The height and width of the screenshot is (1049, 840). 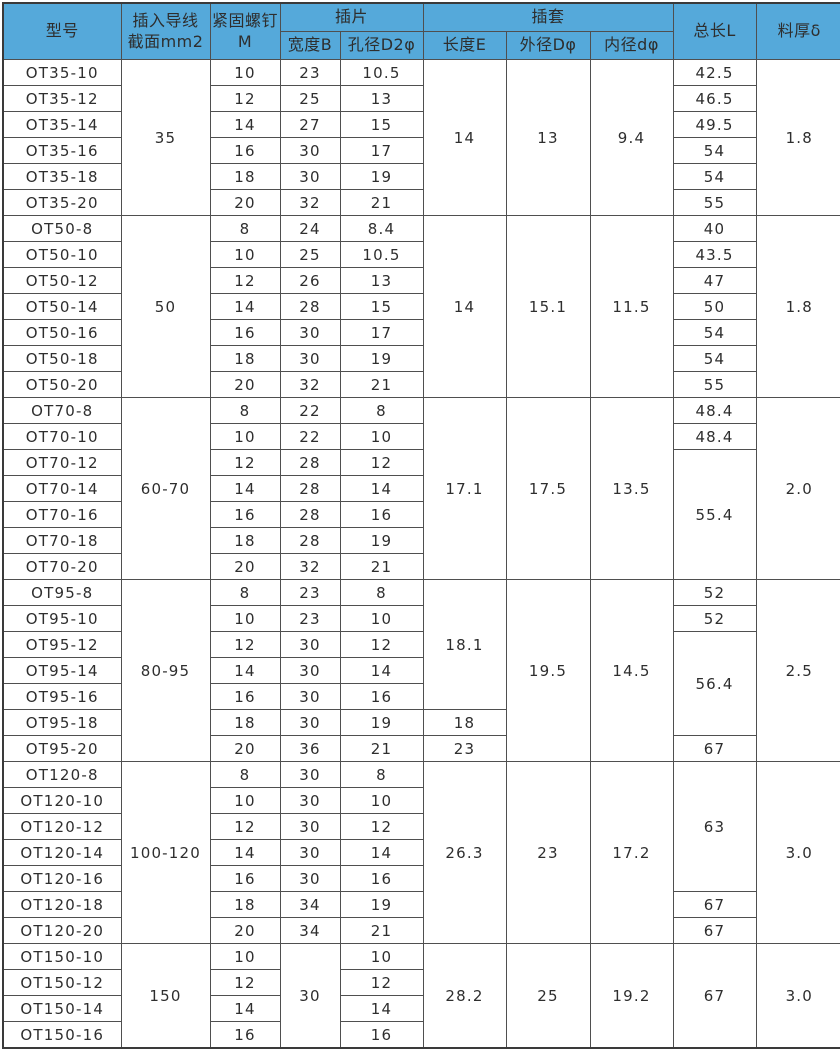 I want to click on cell-wire-section: 35, so click(x=165, y=137).